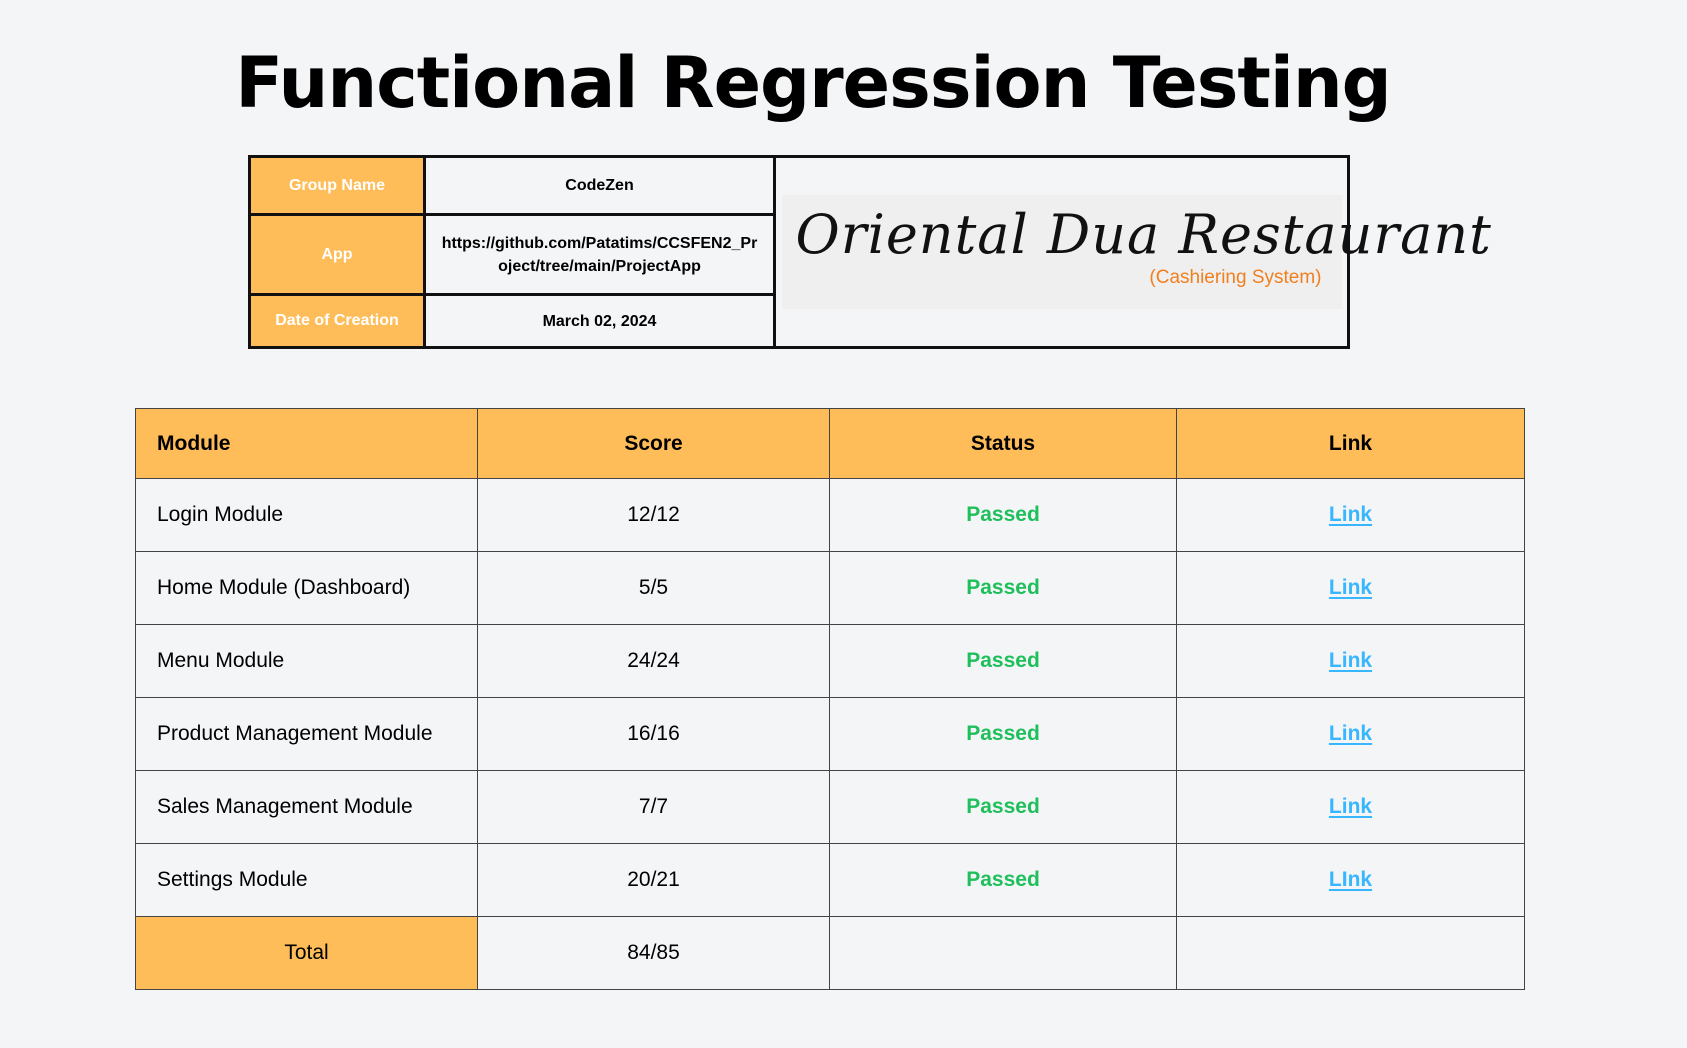  What do you see at coordinates (306, 953) in the screenshot?
I see `total-label: Total` at bounding box center [306, 953].